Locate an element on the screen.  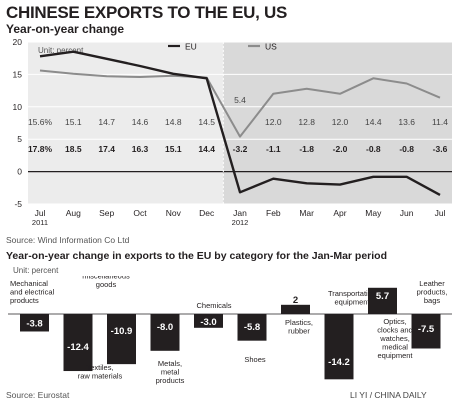
data-label-eu: -2.0 is located at coordinates (340, 149).